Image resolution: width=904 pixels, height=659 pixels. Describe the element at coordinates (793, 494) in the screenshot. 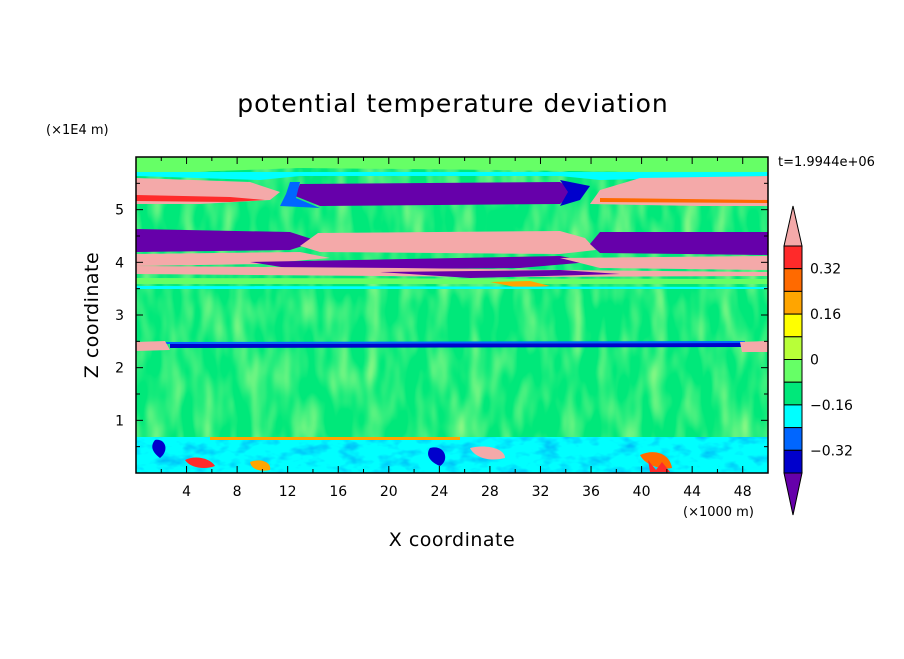

I see `colorbar-extend-bottom` at that location.